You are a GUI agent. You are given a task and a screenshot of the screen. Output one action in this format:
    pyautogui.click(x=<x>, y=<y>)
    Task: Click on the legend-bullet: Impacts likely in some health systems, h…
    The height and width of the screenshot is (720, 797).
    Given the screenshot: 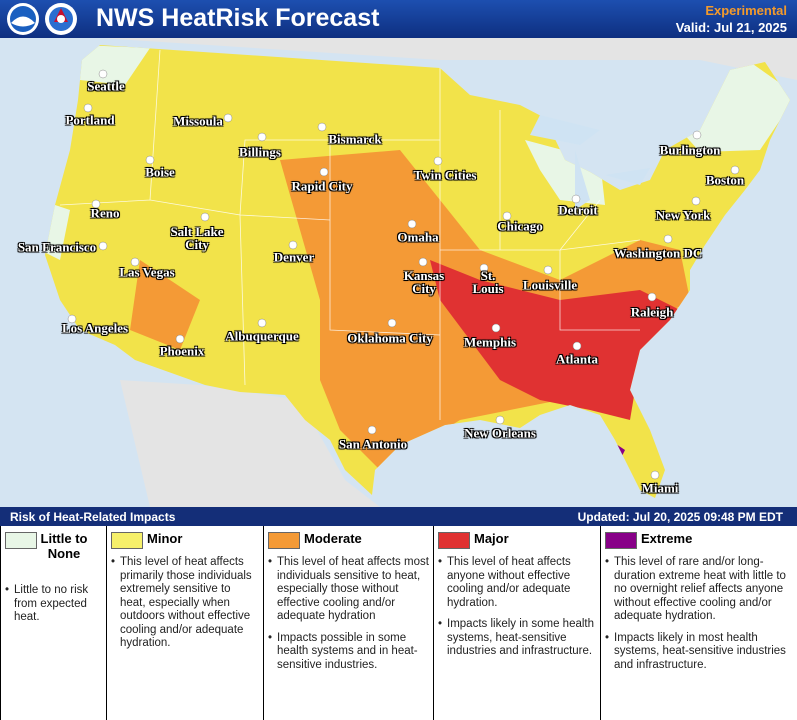 What is the action you would take?
    pyautogui.click(x=517, y=638)
    